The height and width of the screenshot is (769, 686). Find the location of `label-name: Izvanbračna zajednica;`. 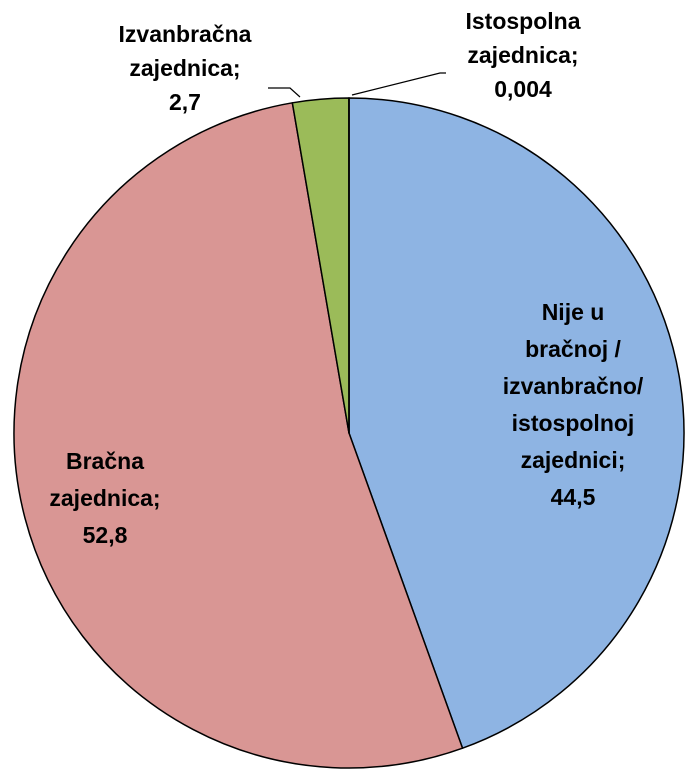

label-name: Izvanbračna zajednica; is located at coordinates (185, 51).